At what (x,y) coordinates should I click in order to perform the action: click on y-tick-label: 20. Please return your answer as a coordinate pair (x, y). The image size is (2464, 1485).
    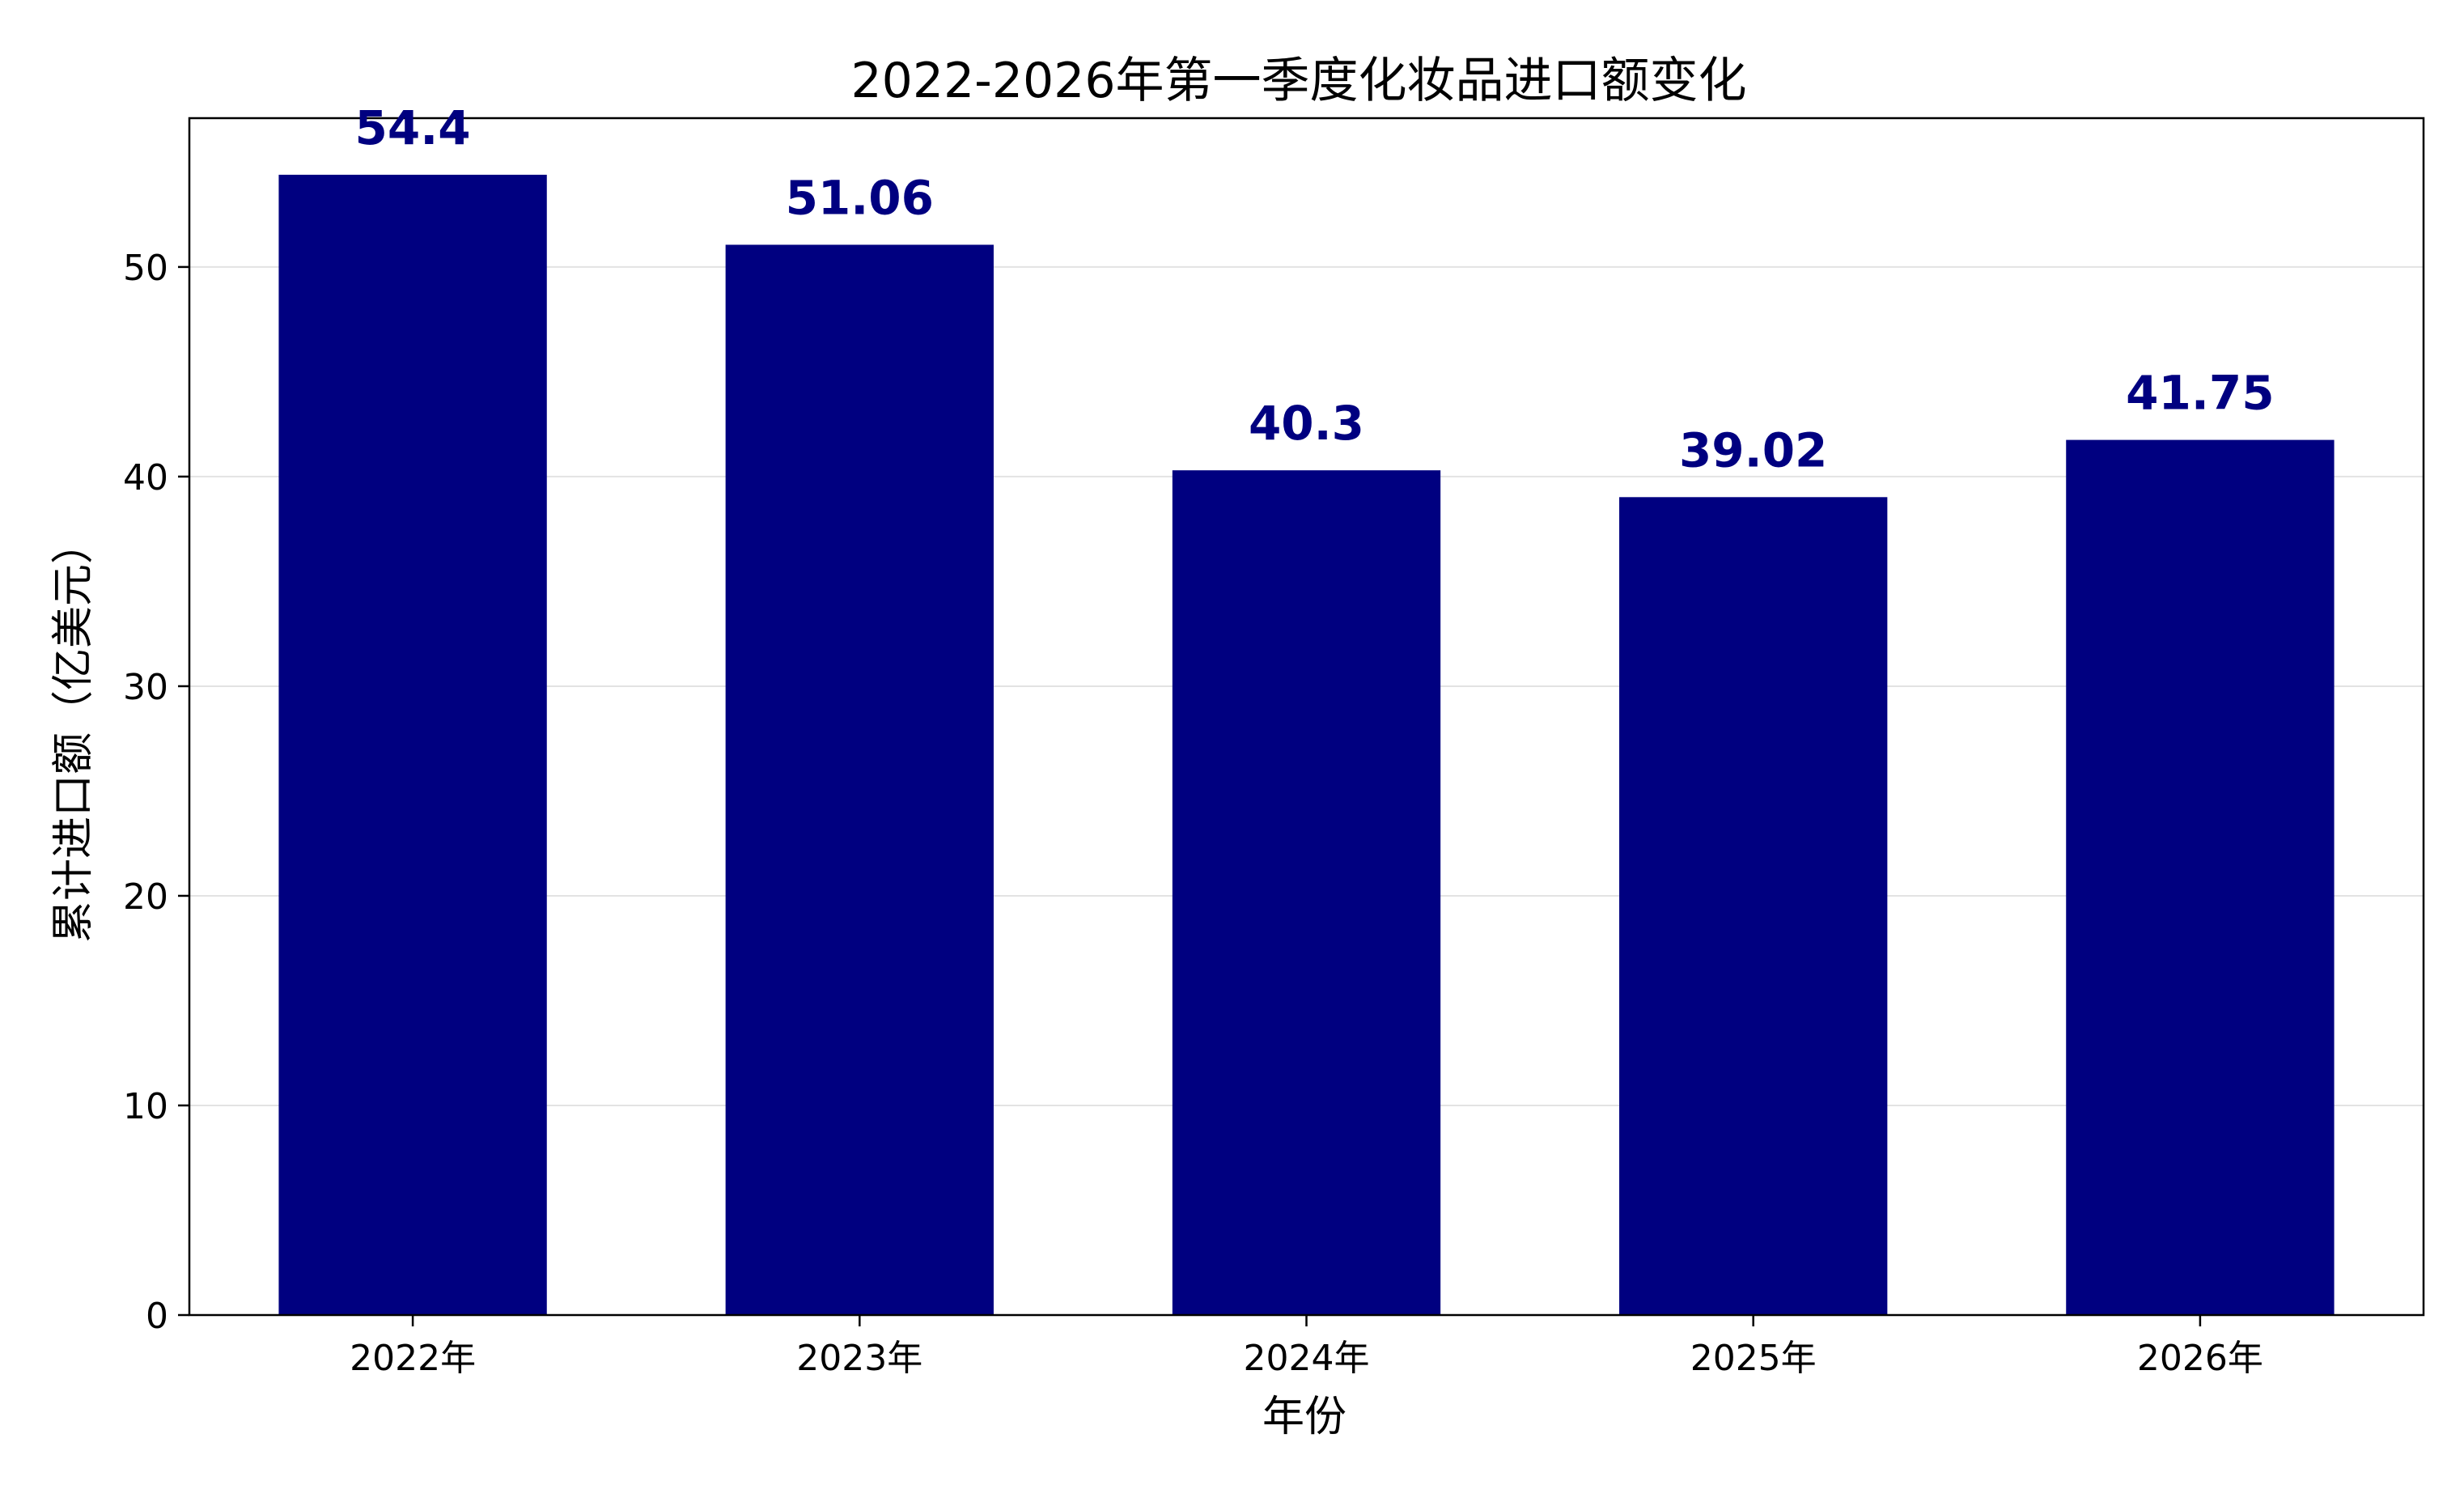
    Looking at the image, I should click on (145, 897).